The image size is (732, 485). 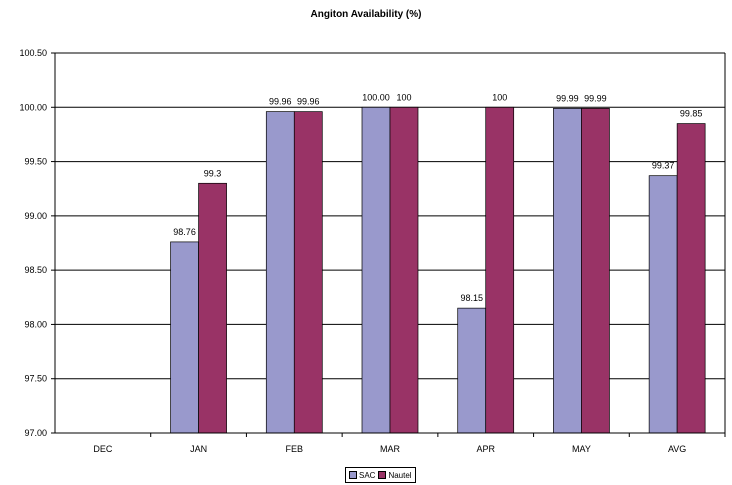 I want to click on legend-swatch-nautel, so click(x=382, y=475).